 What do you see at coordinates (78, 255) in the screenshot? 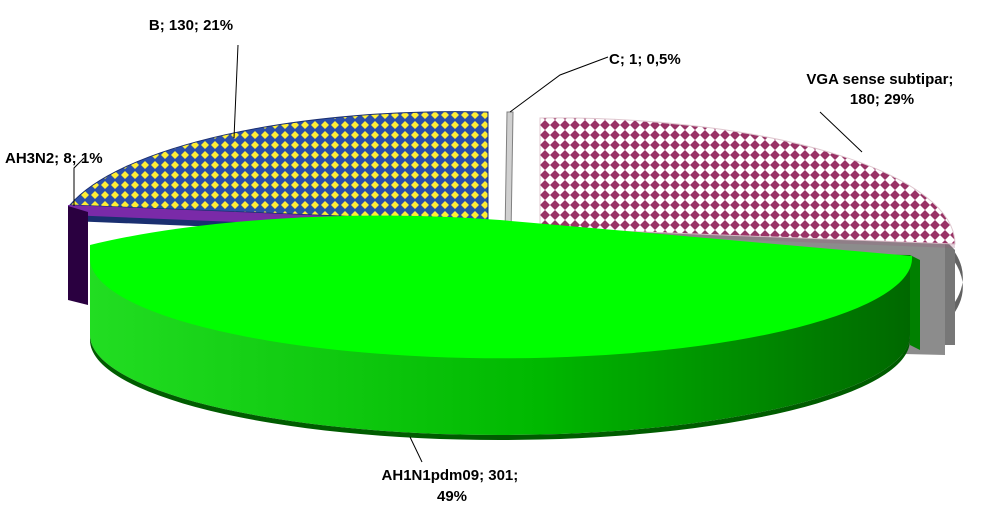
I see `slice-ah3n2-side` at bounding box center [78, 255].